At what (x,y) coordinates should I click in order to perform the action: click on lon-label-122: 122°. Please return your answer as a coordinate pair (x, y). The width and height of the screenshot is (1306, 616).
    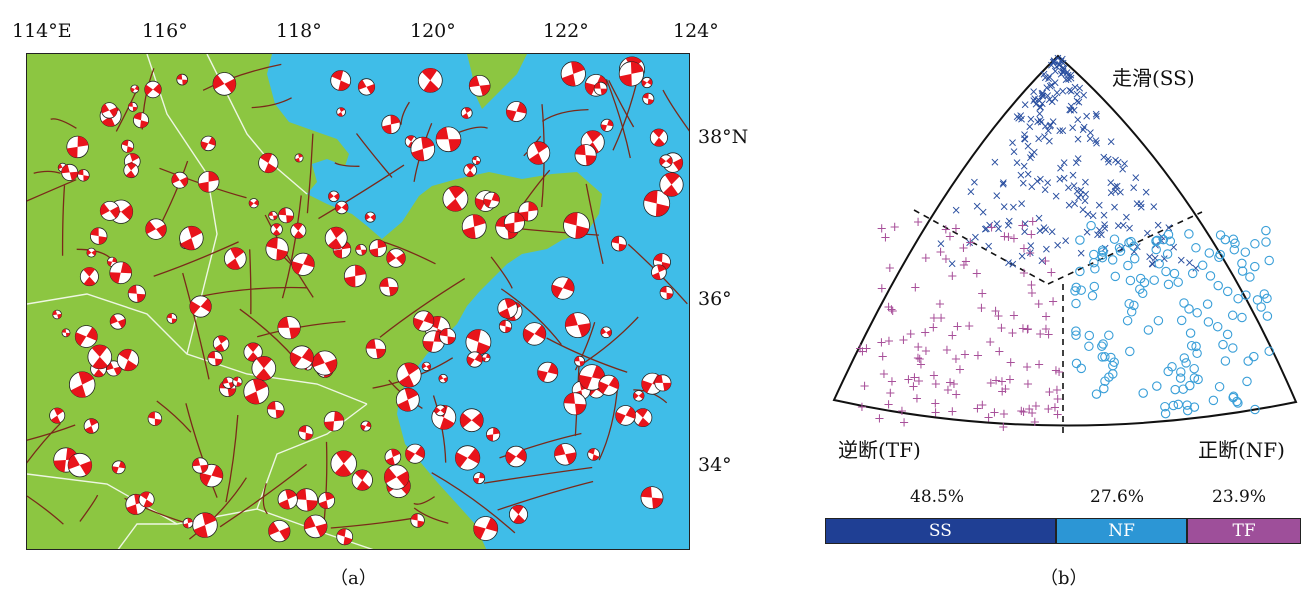
    Looking at the image, I should click on (566, 31).